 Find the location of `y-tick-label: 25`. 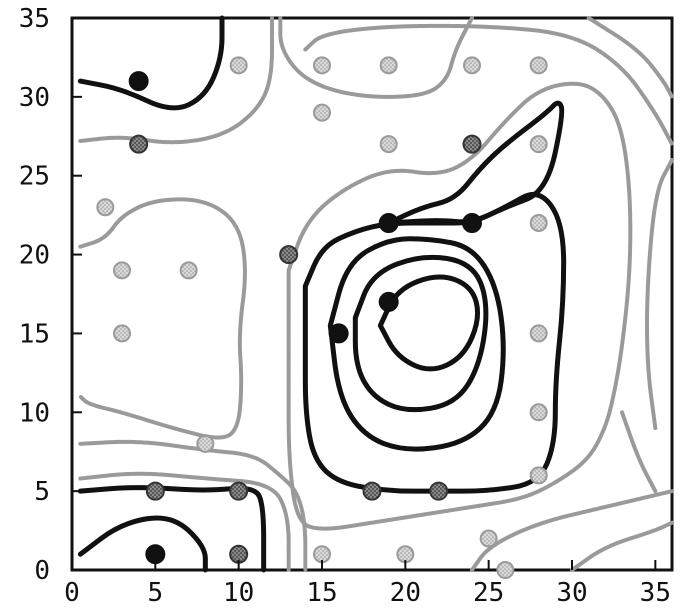

y-tick-label: 25 is located at coordinates (34, 177).